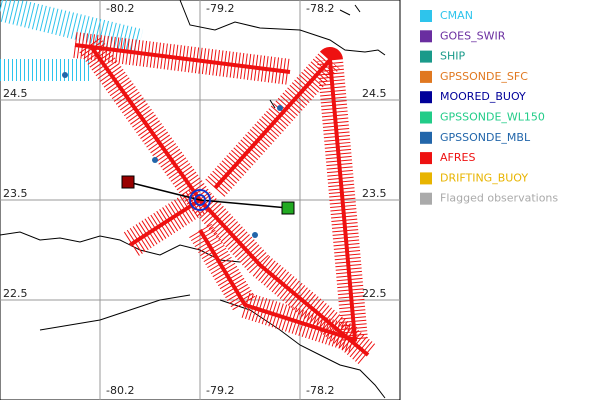 This screenshot has height=404, width=600. I want to click on legend-label: DRIFTING_BUOY, so click(484, 177).